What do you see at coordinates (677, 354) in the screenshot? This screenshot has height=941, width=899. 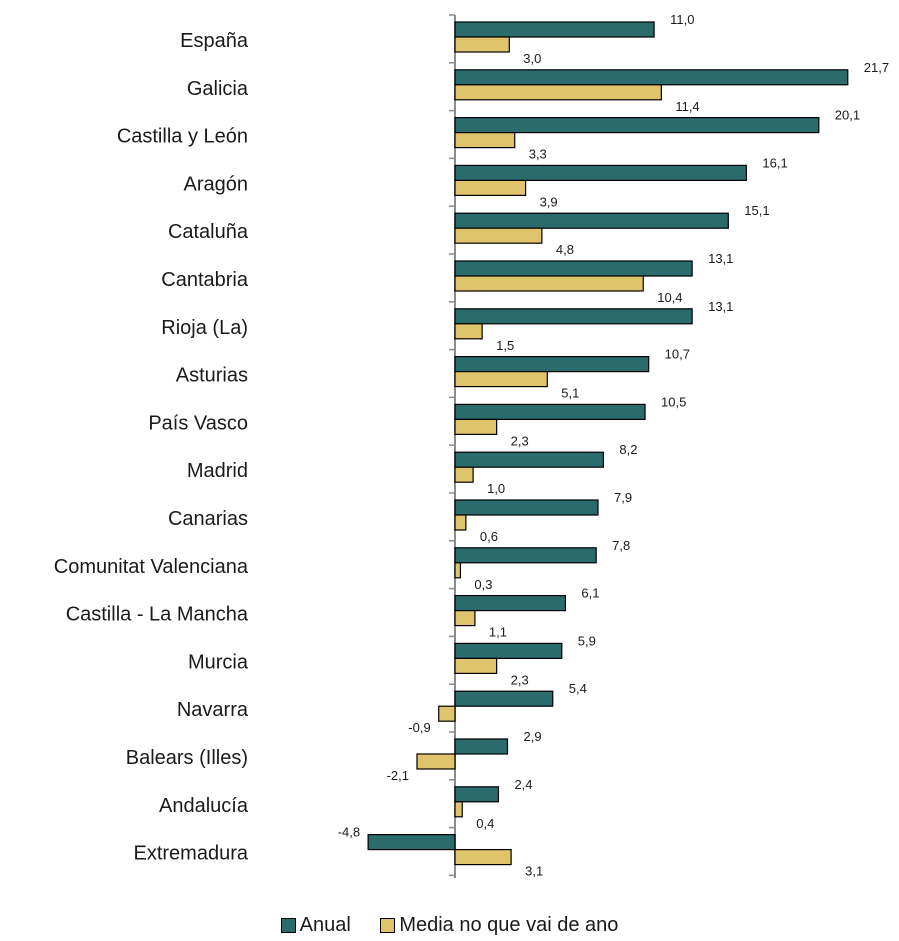 I see `value-label-anual: 10,7` at bounding box center [677, 354].